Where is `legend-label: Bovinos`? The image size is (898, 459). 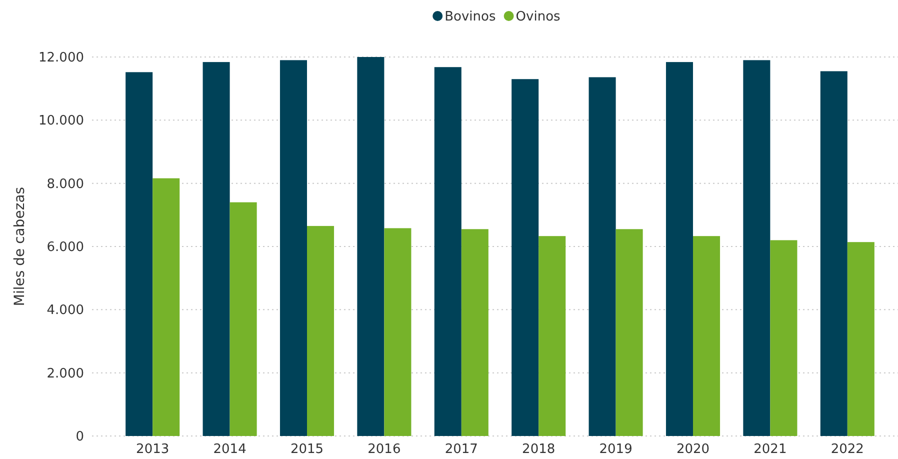 legend-label: Bovinos is located at coordinates (470, 17).